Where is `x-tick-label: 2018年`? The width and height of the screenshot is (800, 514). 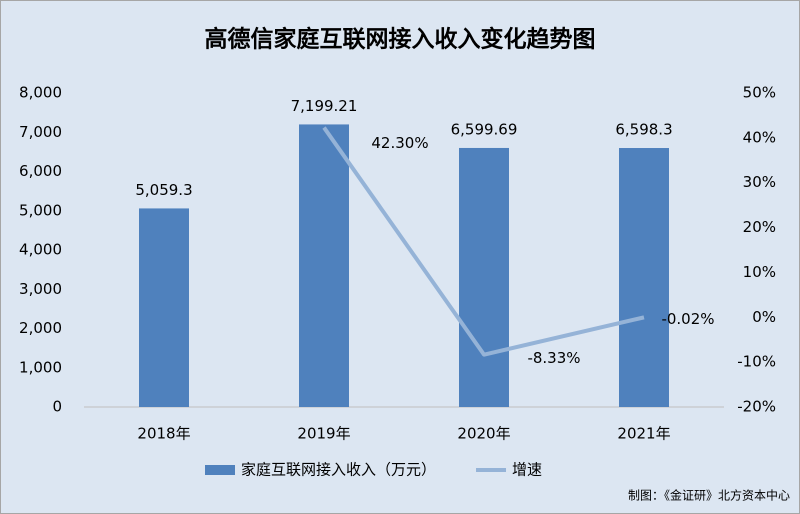
x-tick-label: 2018年 is located at coordinates (163, 434).